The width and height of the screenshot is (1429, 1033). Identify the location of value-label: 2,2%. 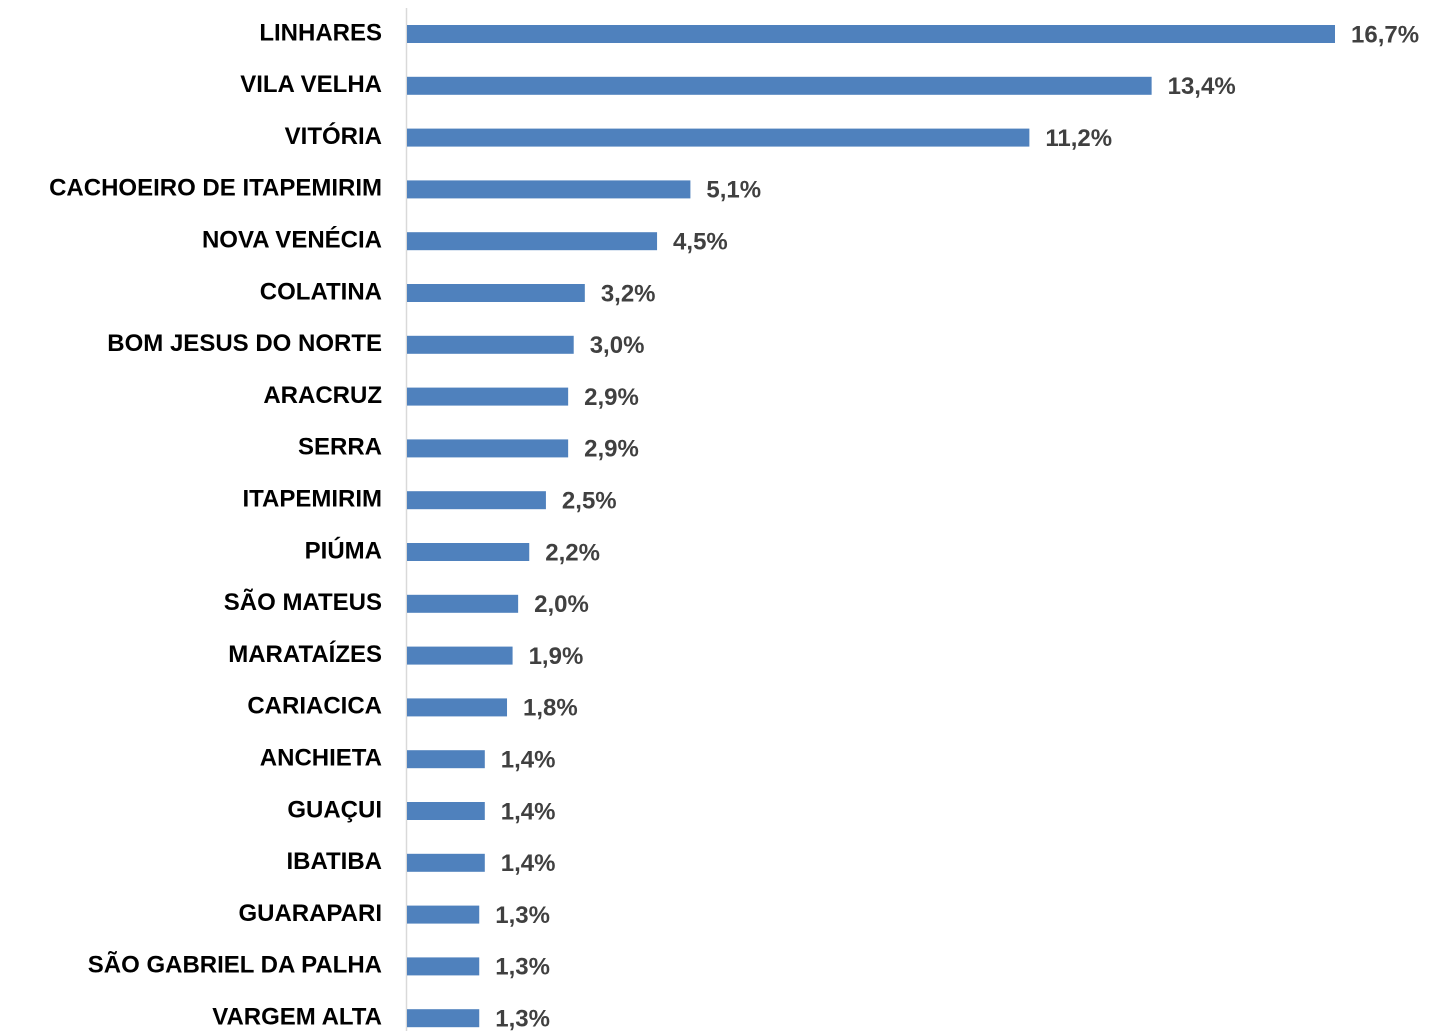
(572, 552).